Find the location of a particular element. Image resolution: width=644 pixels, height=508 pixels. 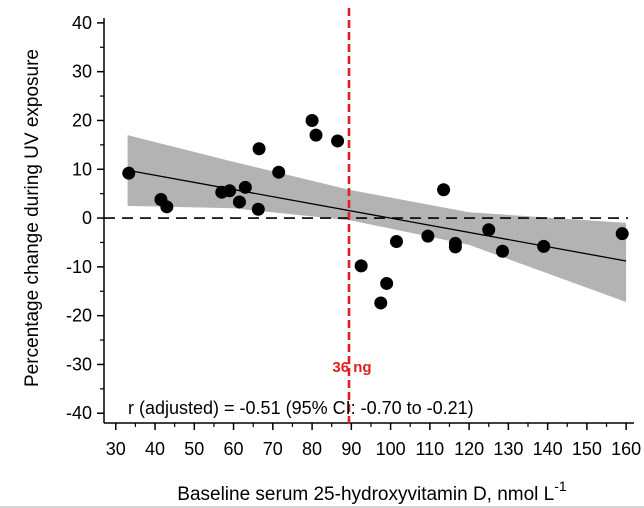

y-tick-label: 20 is located at coordinates (82, 120).